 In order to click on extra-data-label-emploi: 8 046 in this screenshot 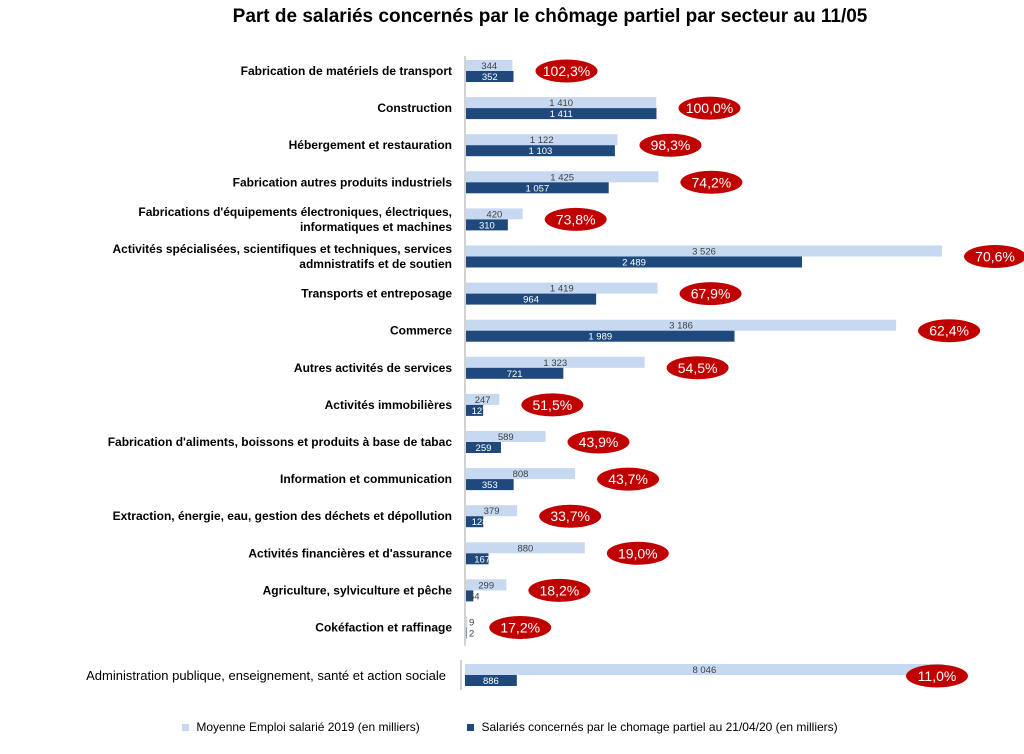, I will do `click(704, 670)`.